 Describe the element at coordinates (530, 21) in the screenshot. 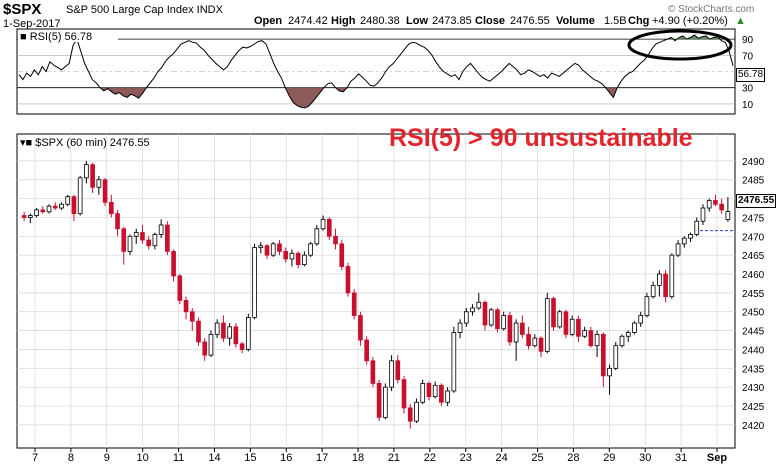

I see `close-value: 2476.55` at that location.